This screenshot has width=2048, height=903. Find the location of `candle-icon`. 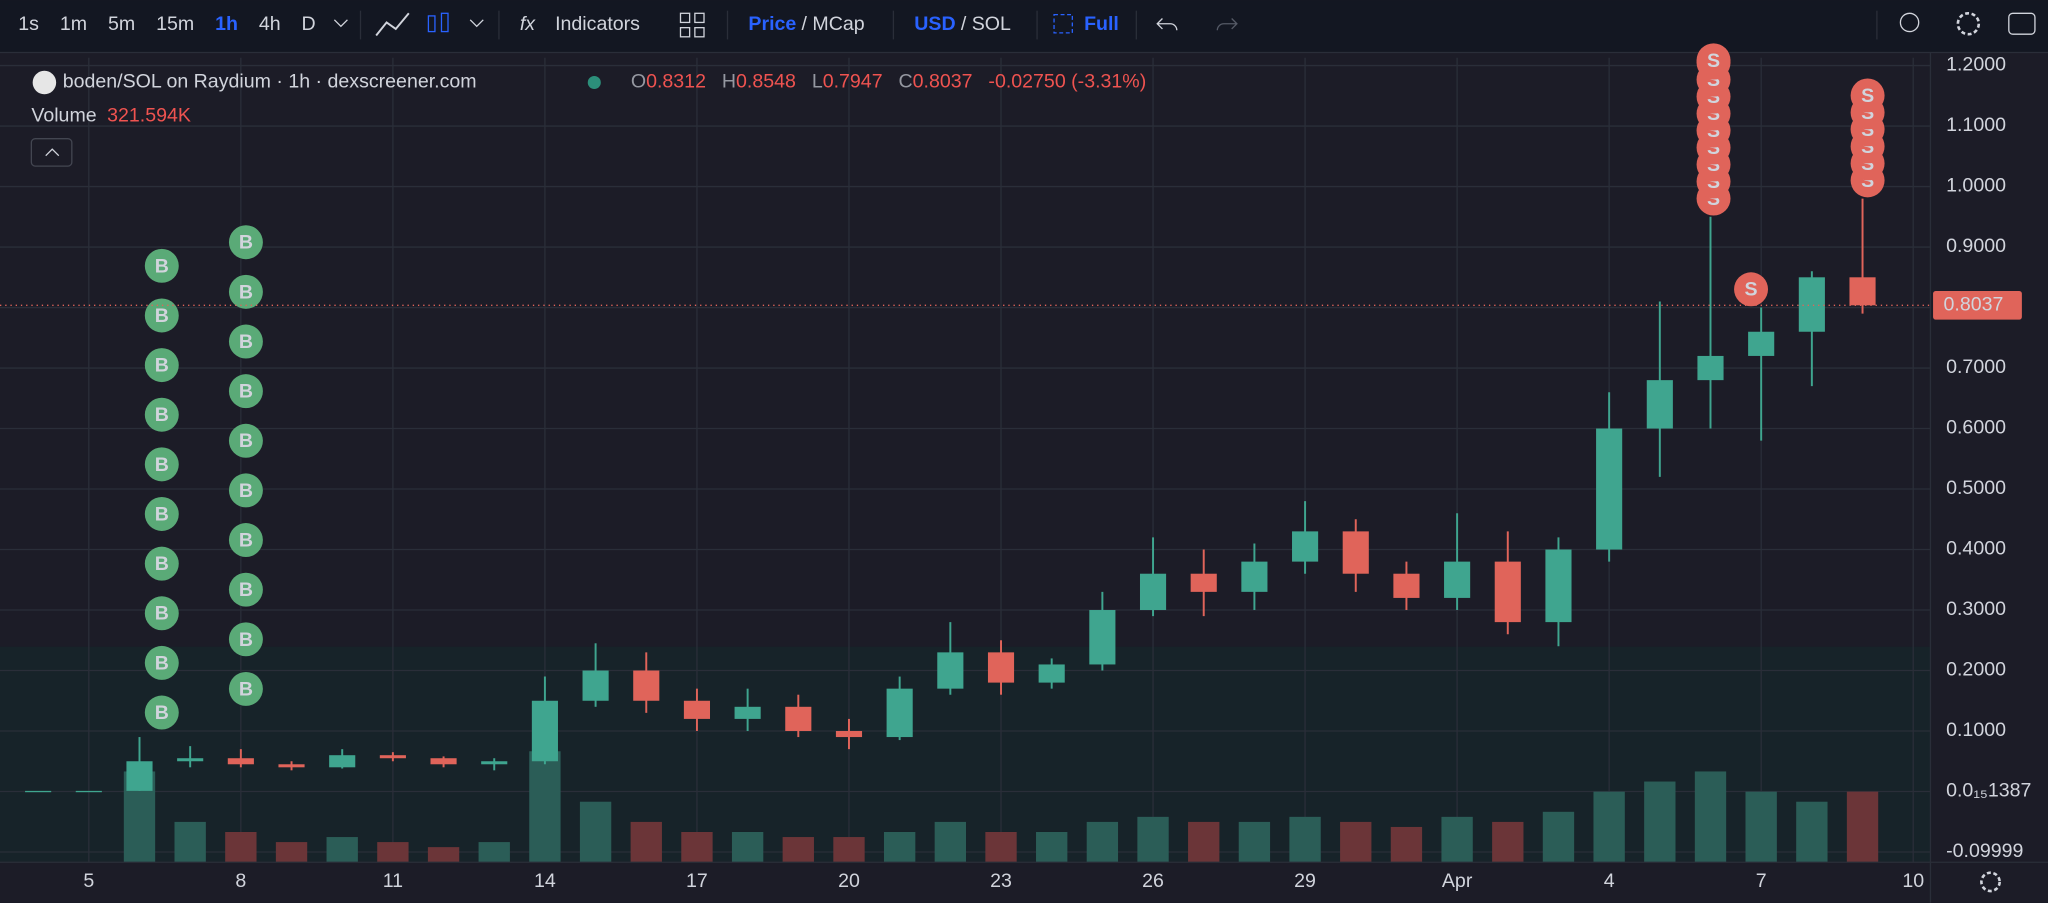

candle-icon is located at coordinates (438, 22).